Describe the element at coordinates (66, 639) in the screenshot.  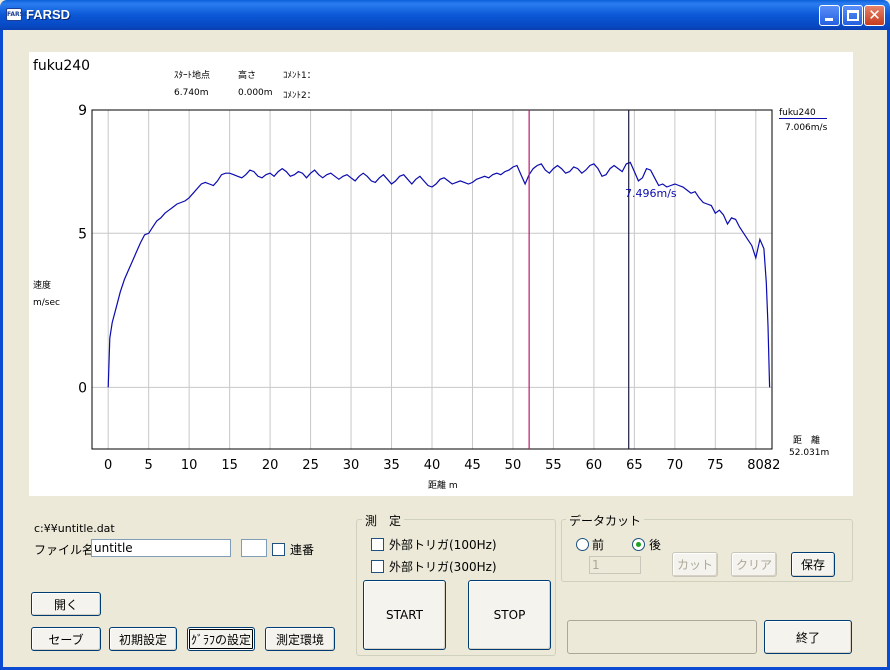
I see `save-button: セーブ` at that location.